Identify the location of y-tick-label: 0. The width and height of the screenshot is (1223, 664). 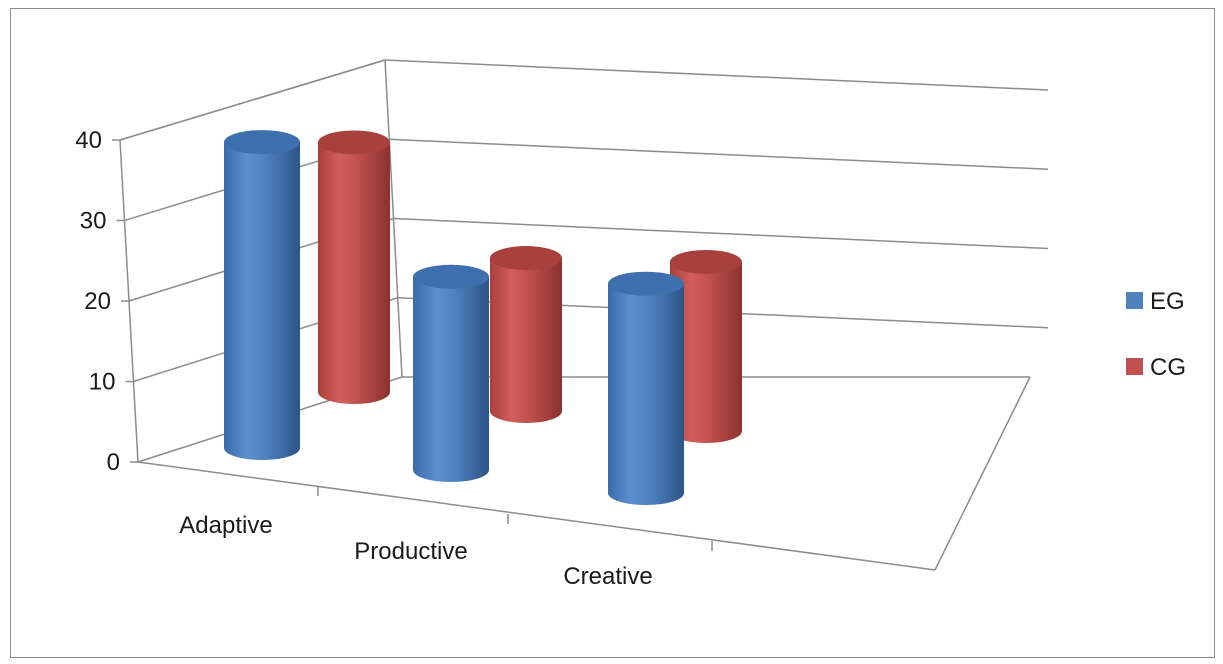
(113, 462).